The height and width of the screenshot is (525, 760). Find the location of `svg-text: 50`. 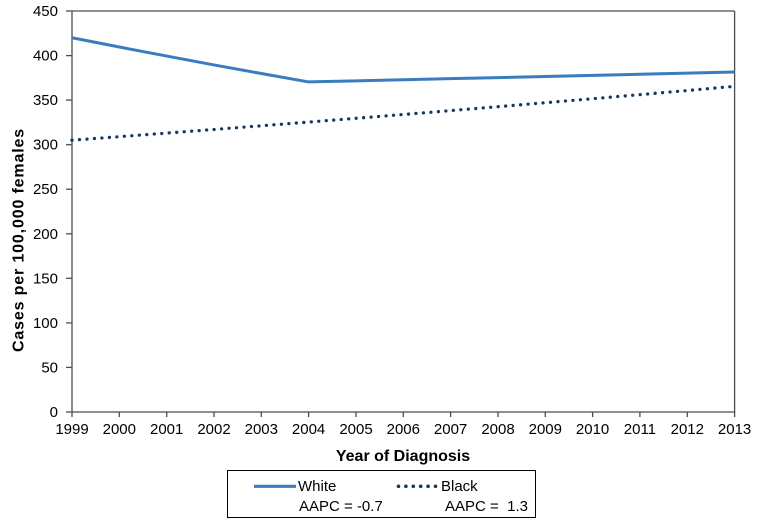

svg-text: 50 is located at coordinates (49, 367).